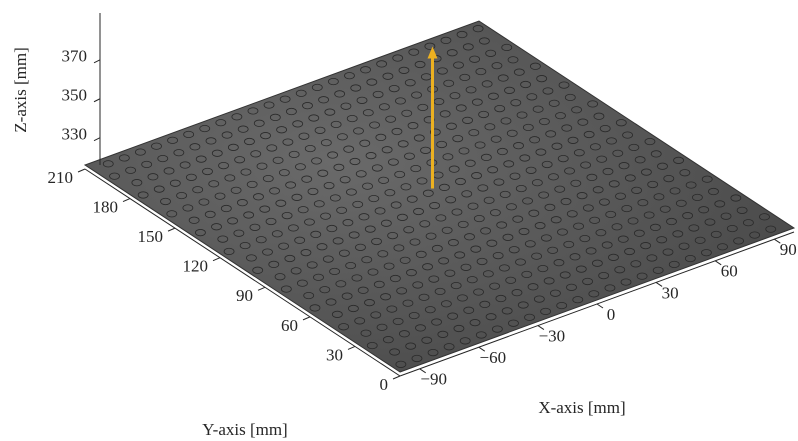 This screenshot has width=798, height=441. What do you see at coordinates (384, 384) in the screenshot?
I see `y-tick-label: 0` at bounding box center [384, 384].